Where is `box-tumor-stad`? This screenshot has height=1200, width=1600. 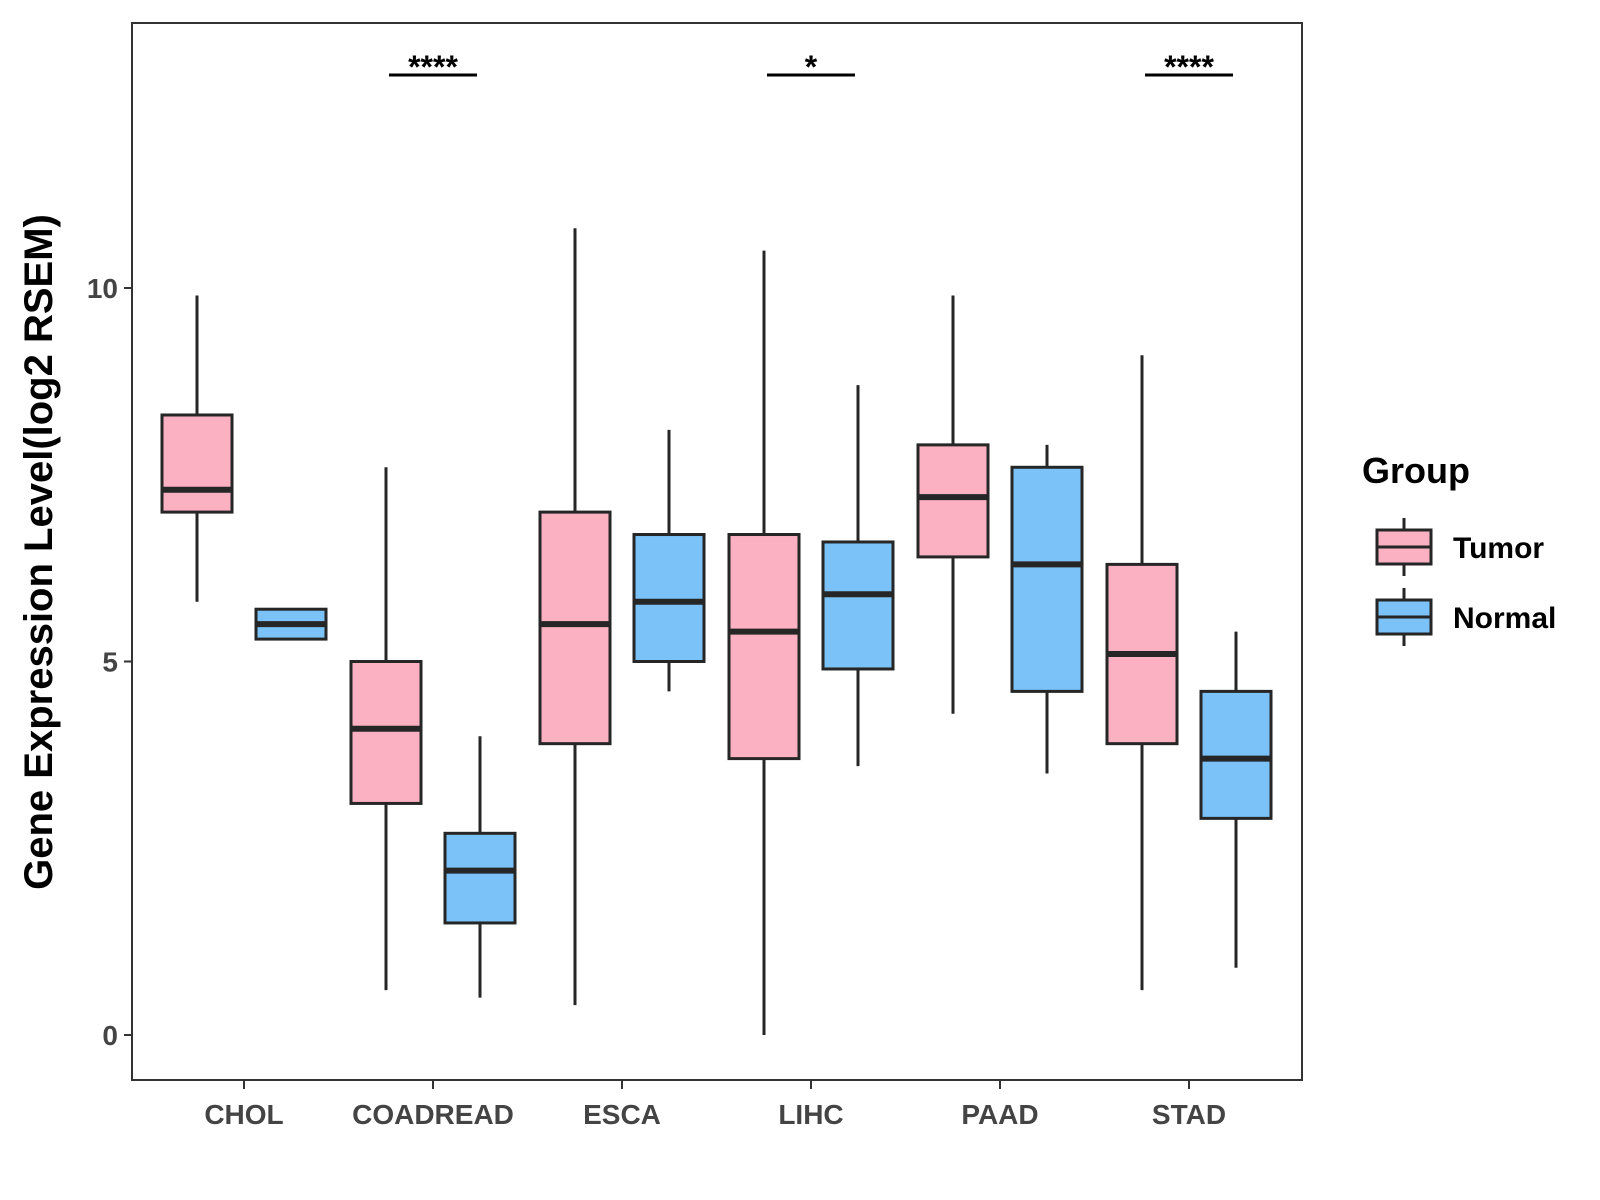
box-tumor-stad is located at coordinates (1142, 673).